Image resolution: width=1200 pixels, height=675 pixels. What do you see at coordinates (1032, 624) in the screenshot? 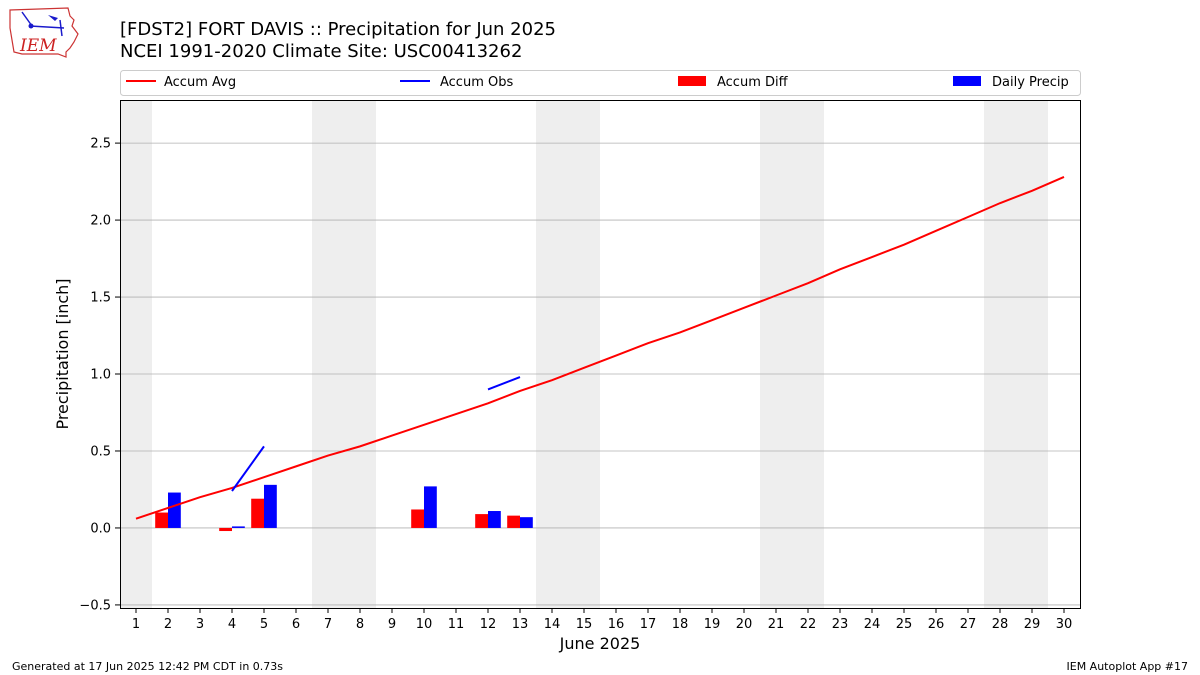
I see `x-tick-label: 29` at bounding box center [1032, 624].